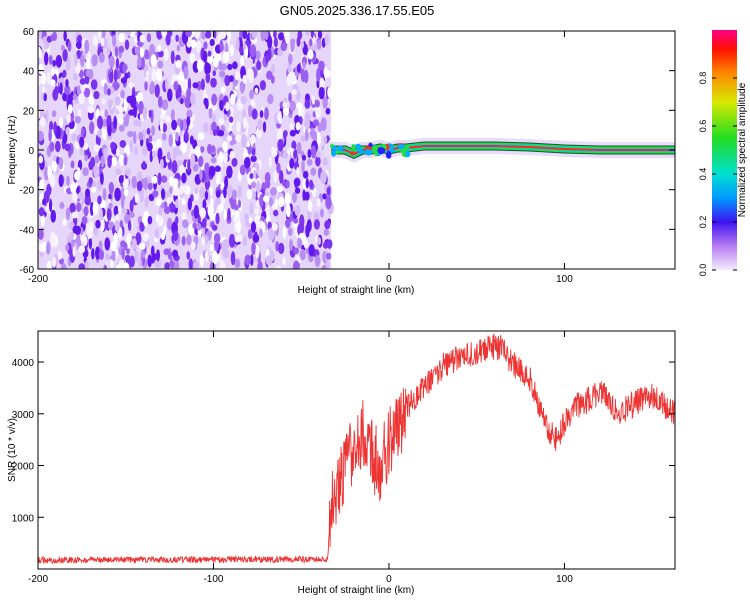  Describe the element at coordinates (356, 590) in the screenshot. I see `snr-x-label: Height of straight line (km)` at that location.